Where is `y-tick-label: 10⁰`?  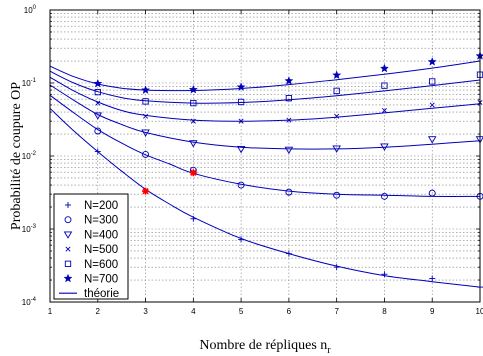 y-tick-label: 10⁰ is located at coordinates (30, 10).